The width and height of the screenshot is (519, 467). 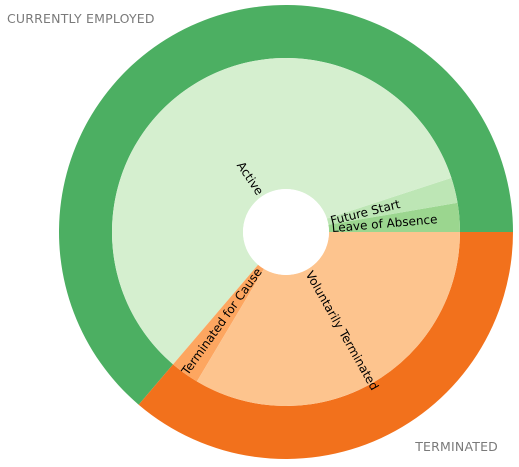 I want to click on inner-slice-leave-of-absence, so click(x=394, y=217).